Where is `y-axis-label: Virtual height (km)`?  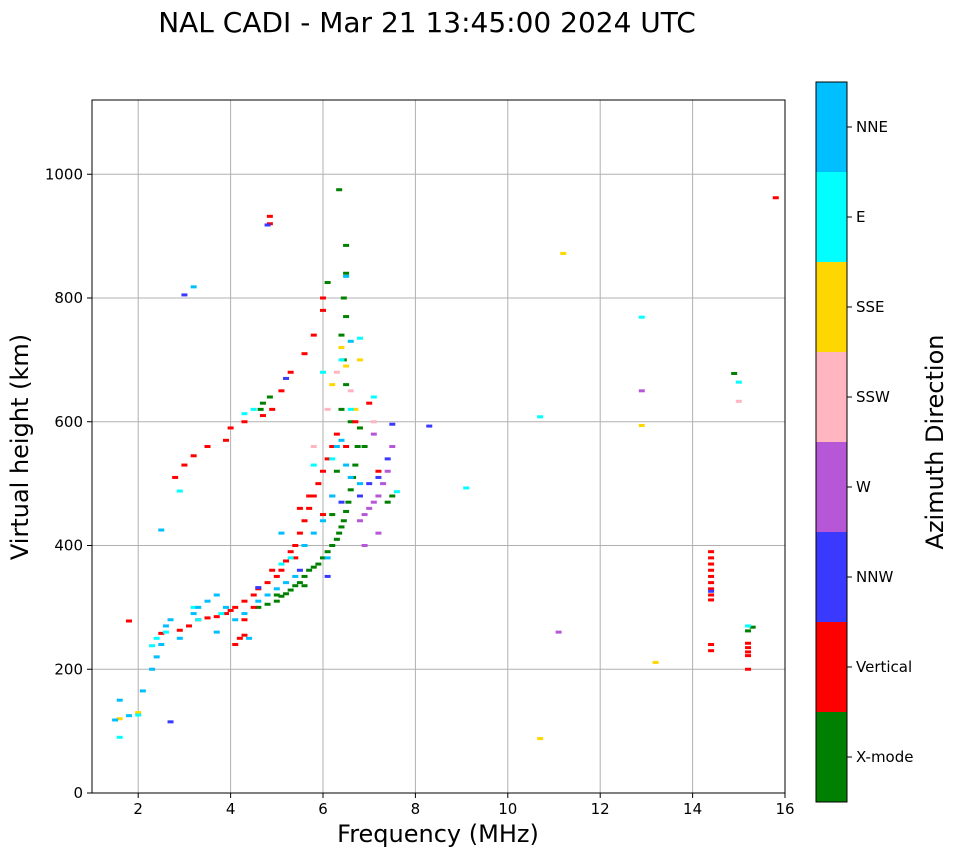 y-axis-label: Virtual height (km) is located at coordinates (20, 447).